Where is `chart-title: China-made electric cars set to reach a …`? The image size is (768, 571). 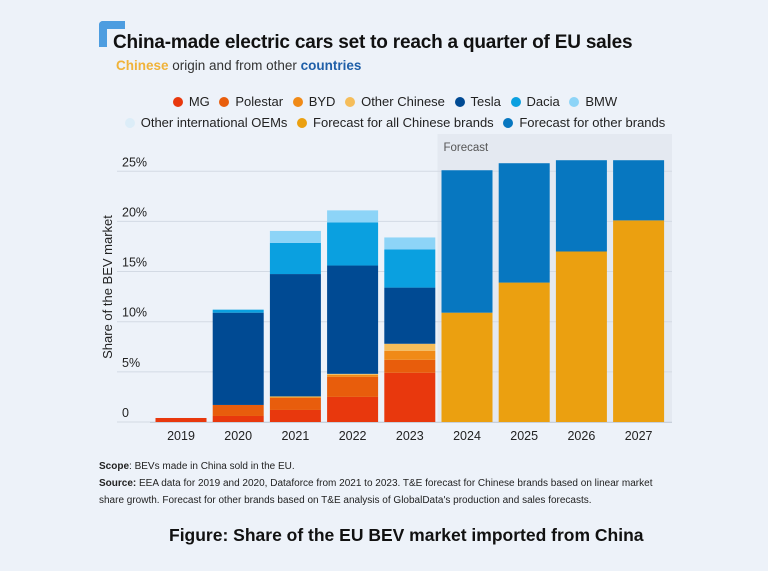 chart-title: China-made electric cars set to reach a … is located at coordinates (373, 42).